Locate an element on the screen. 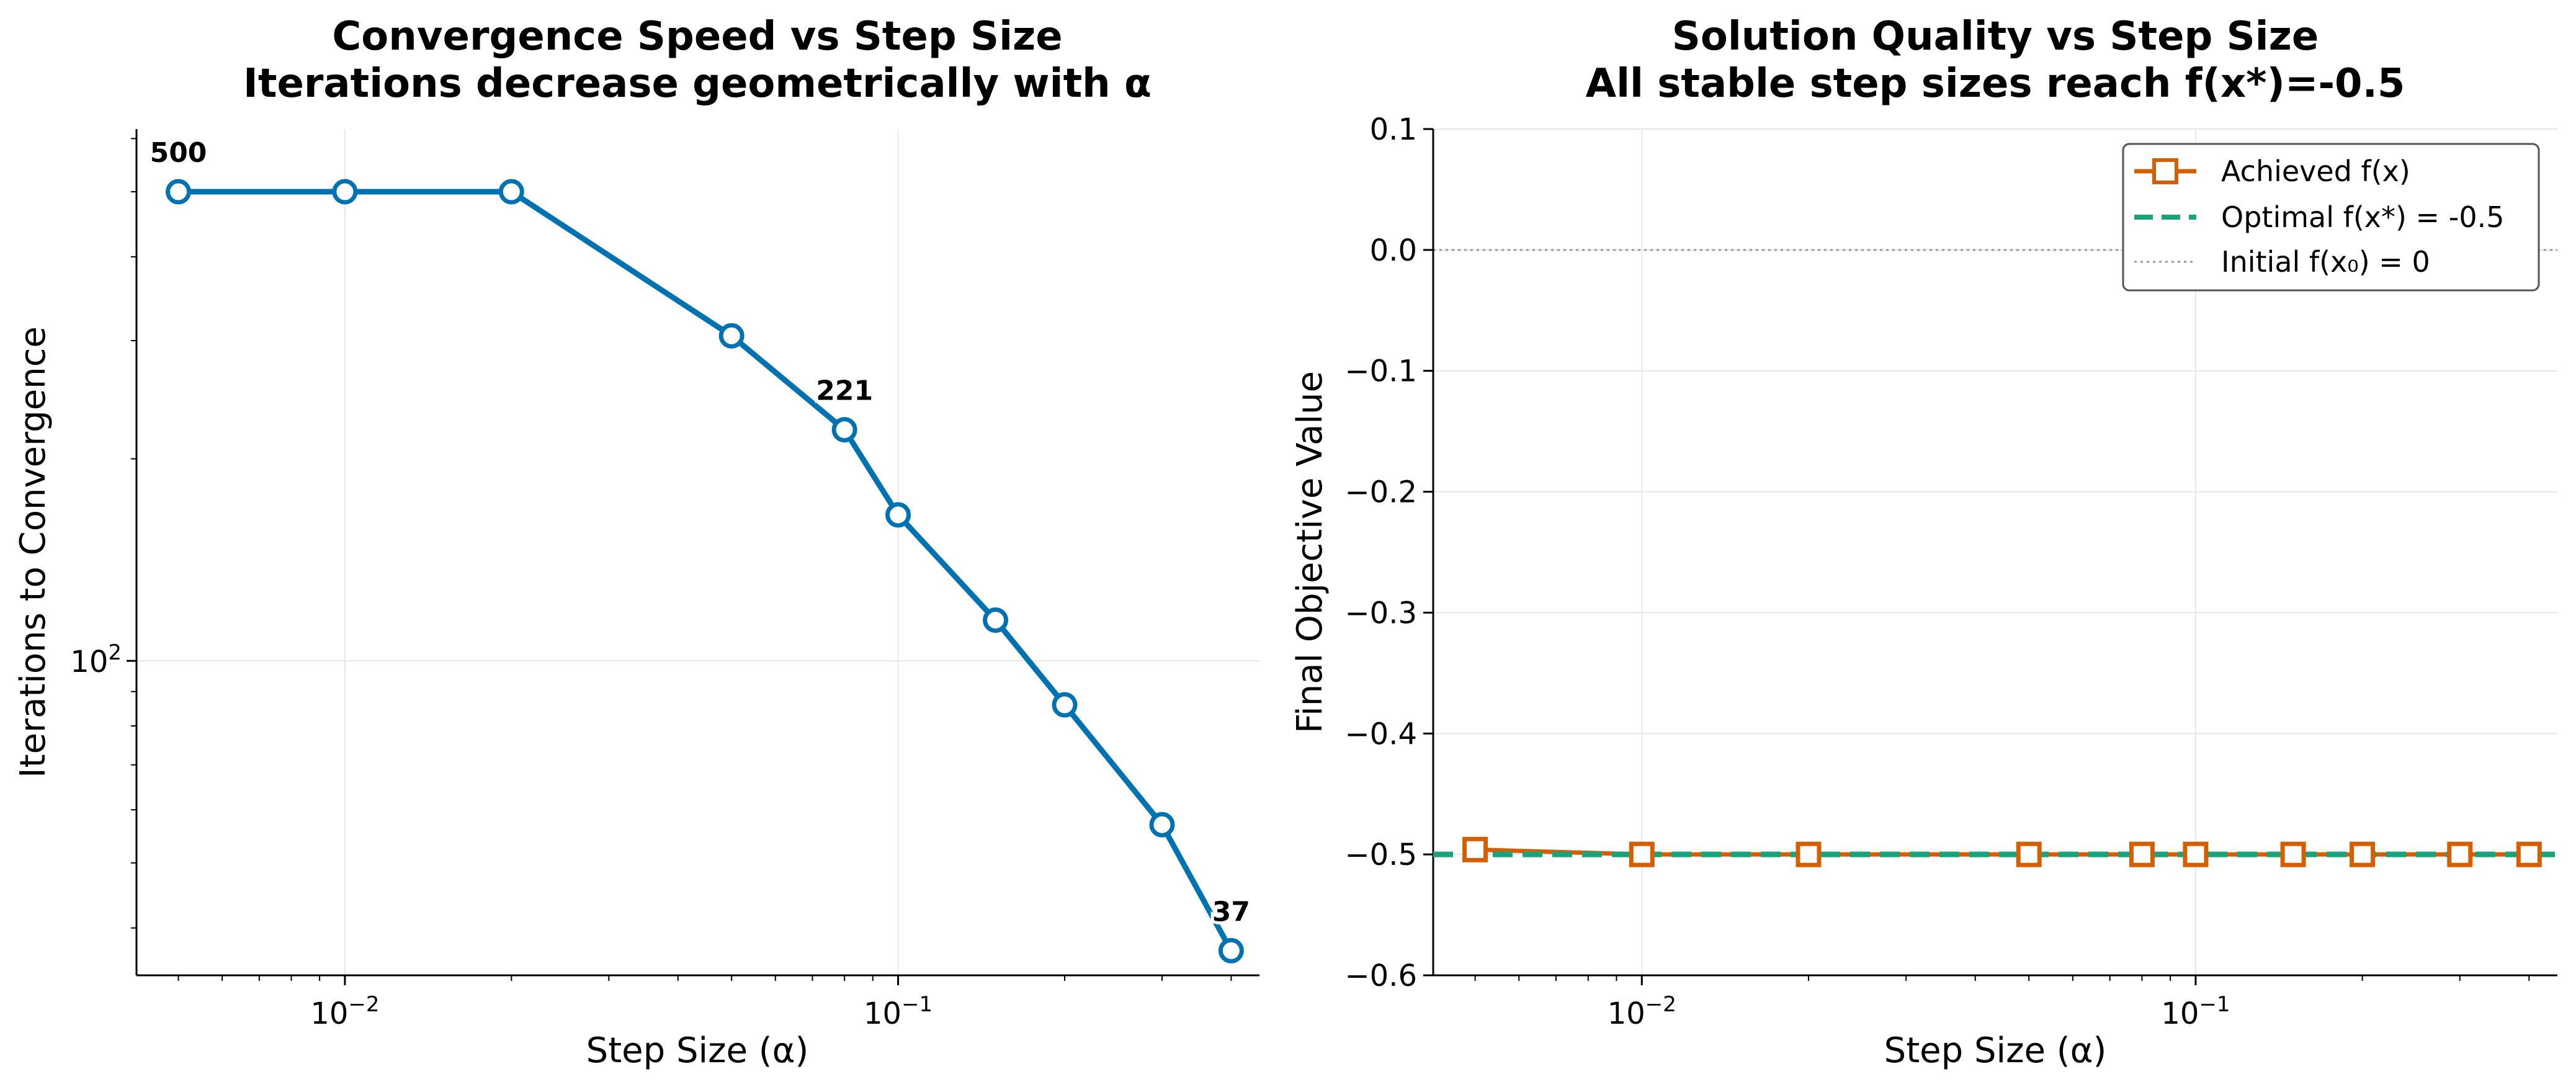 The height and width of the screenshot is (1087, 2576). chart1-title-line2: Iterations decrease geometrically with α is located at coordinates (697, 84).